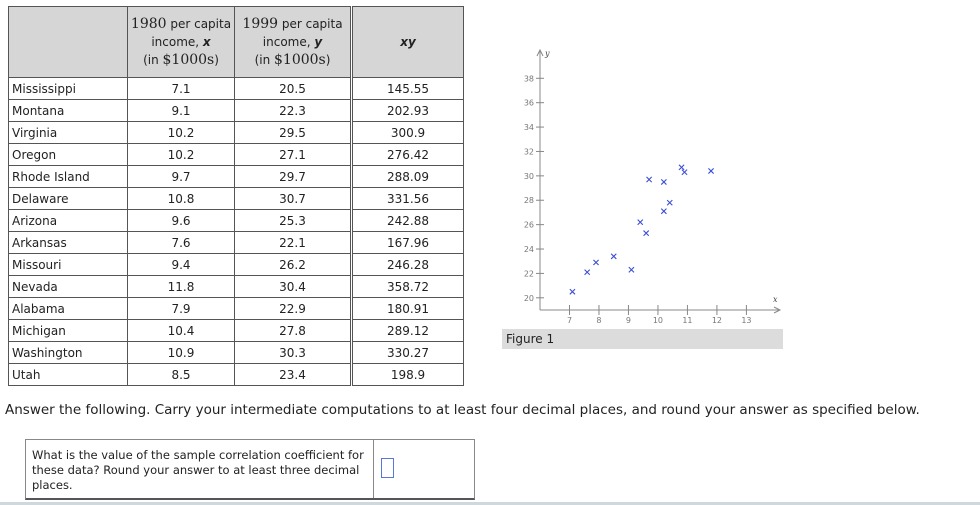  I want to click on xy-row: 202.93, so click(408, 110).